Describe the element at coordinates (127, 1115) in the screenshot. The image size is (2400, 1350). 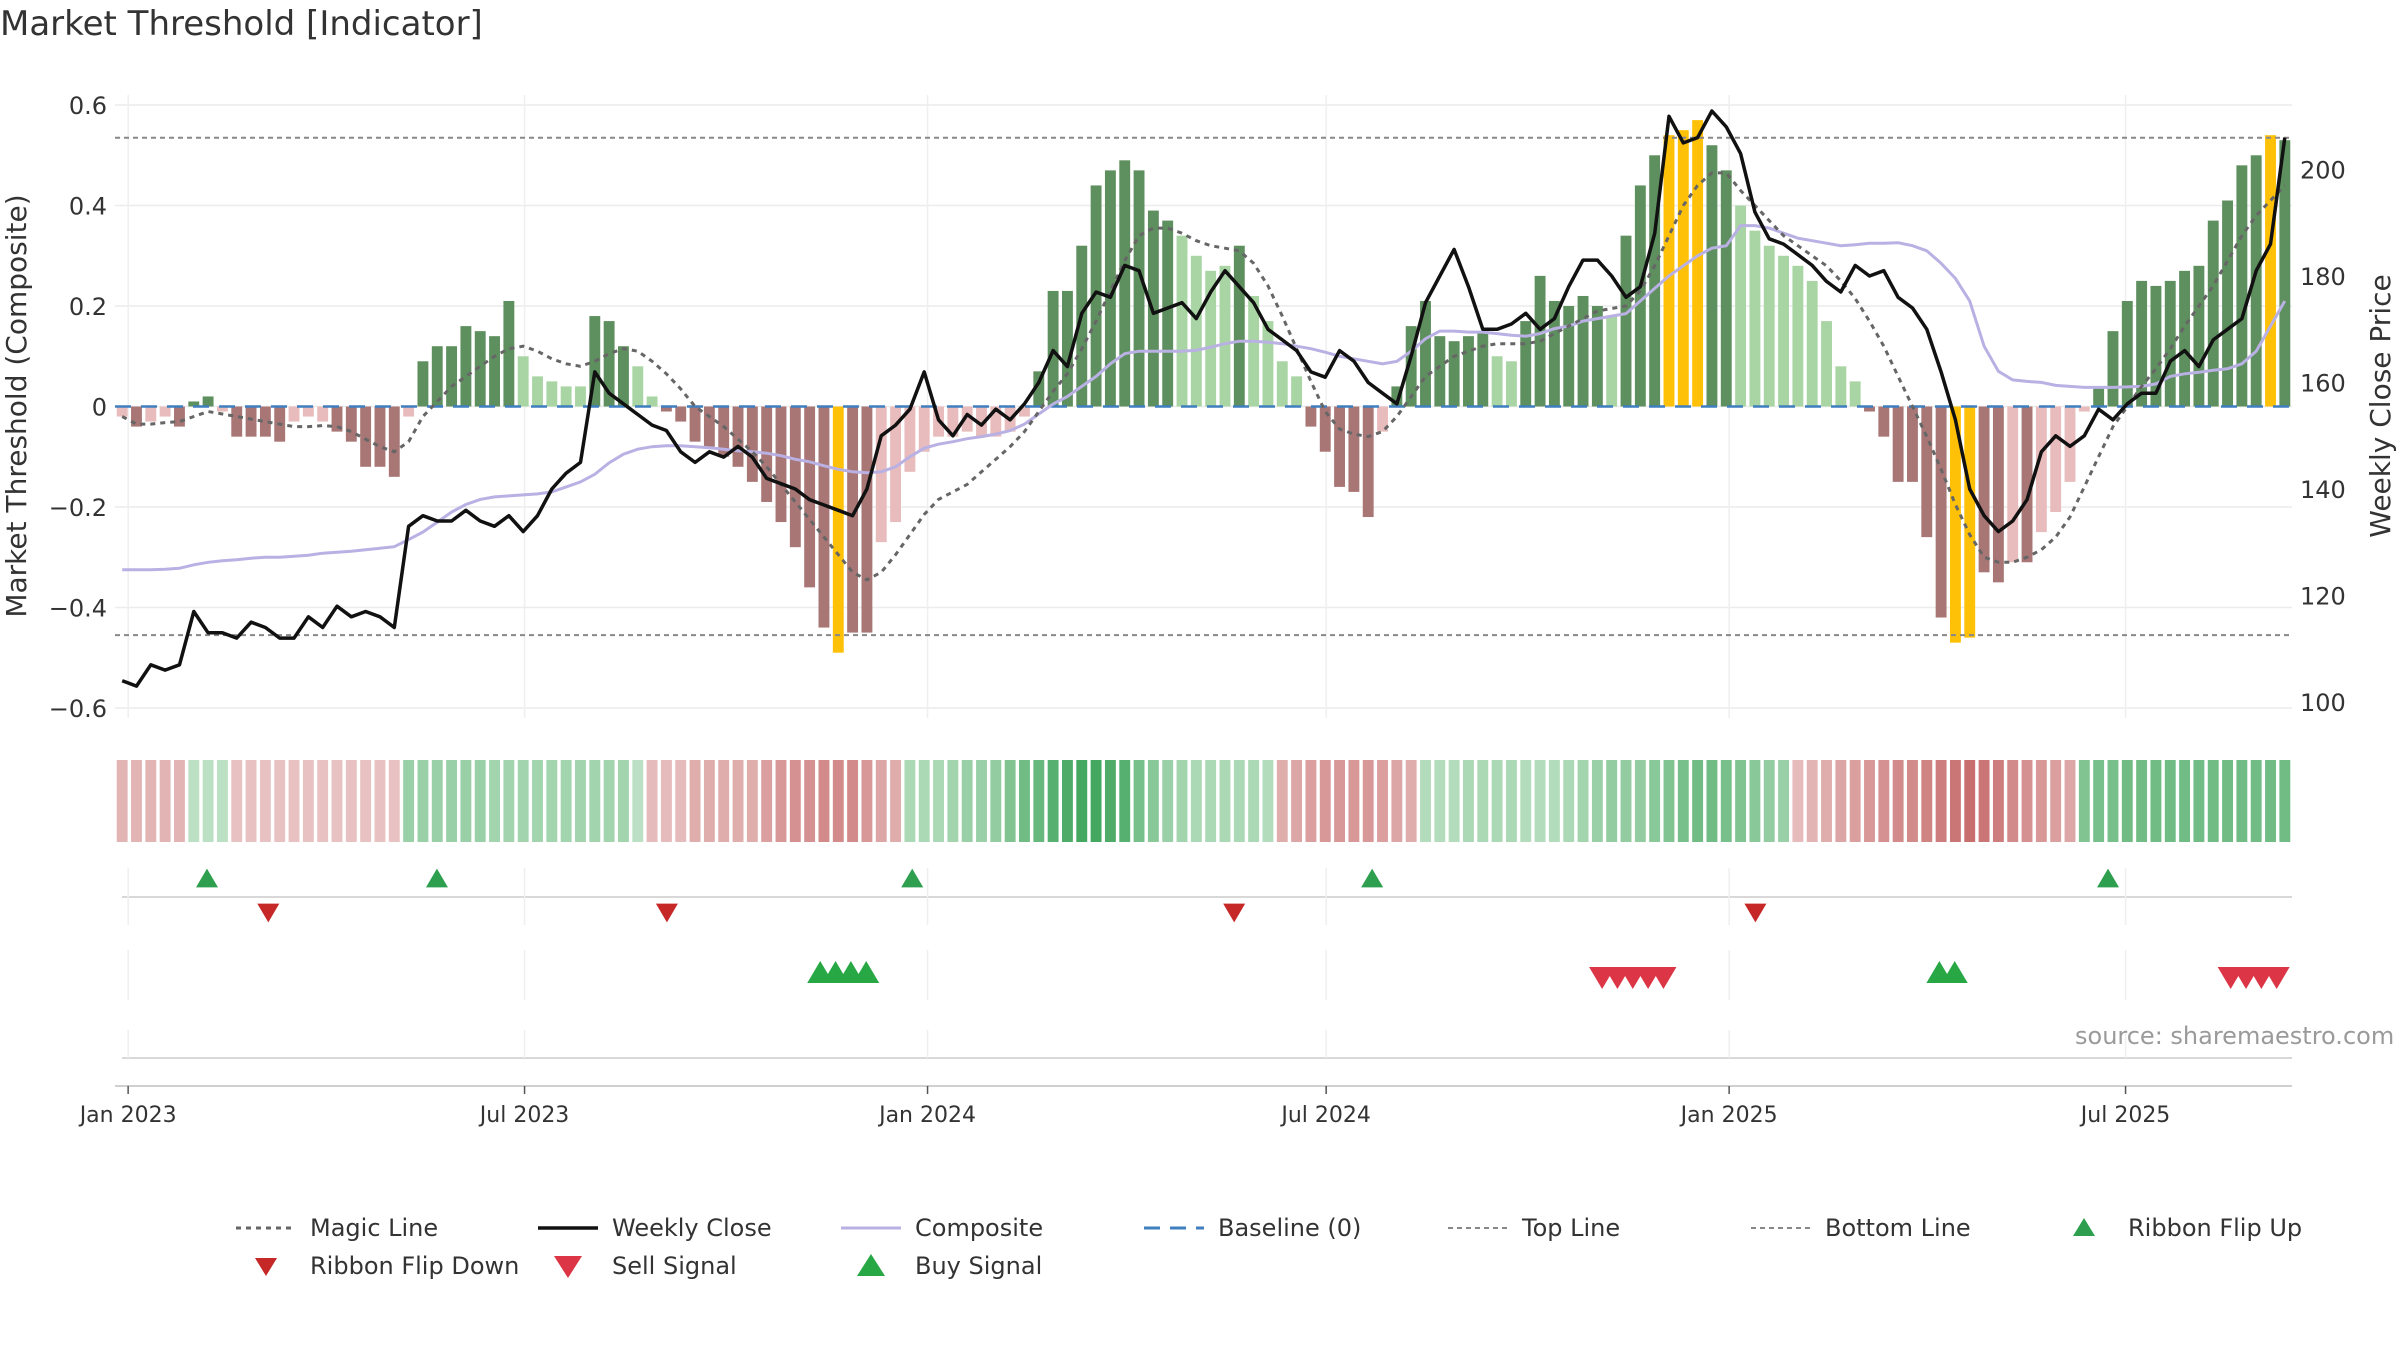
I see `x-tick-label: Jan 2023` at that location.